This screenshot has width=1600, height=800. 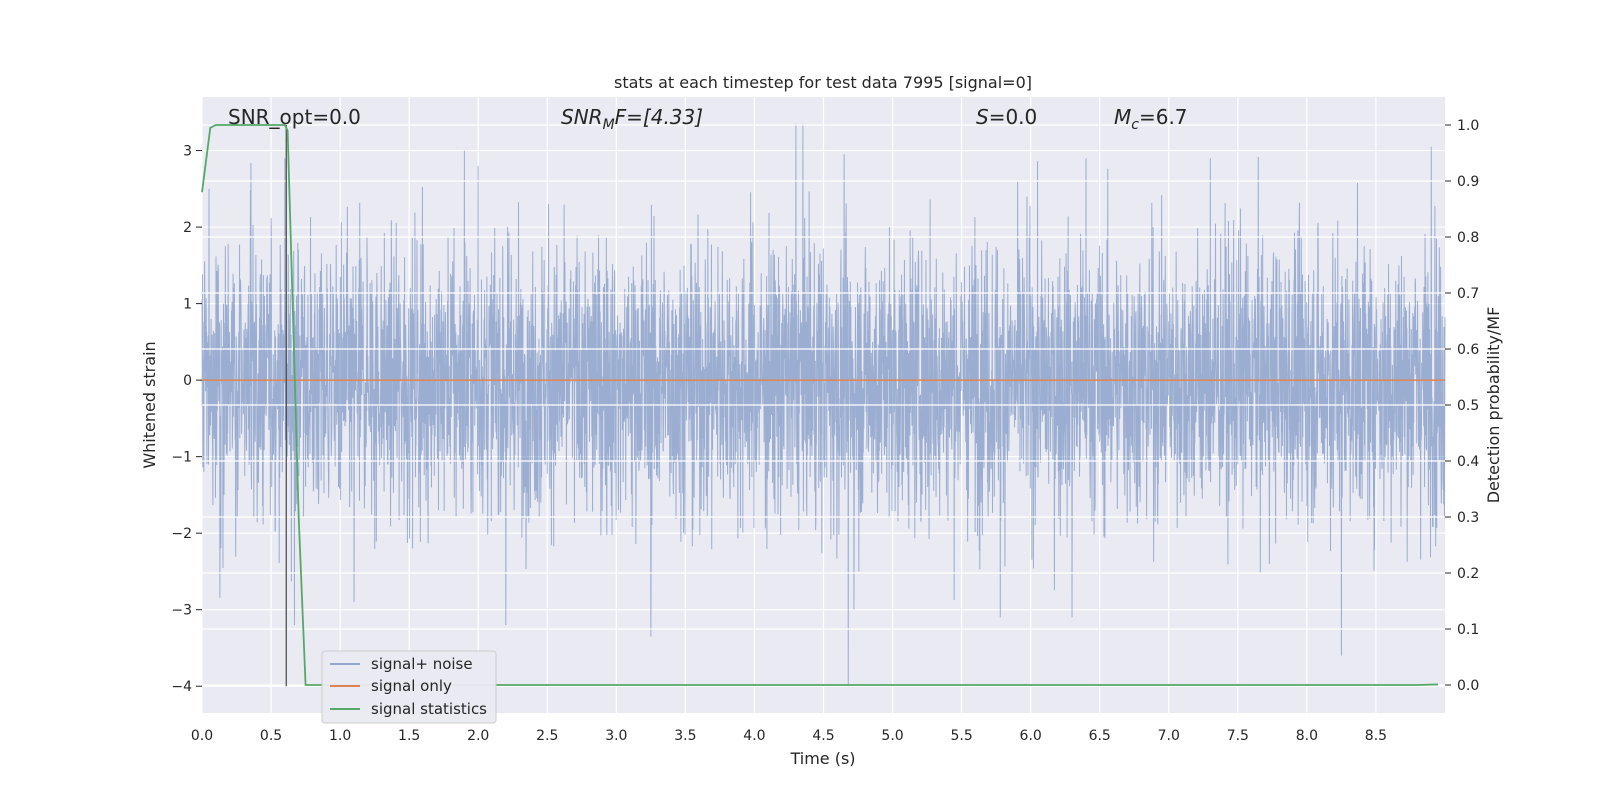 I want to click on mc-sub: c, so click(x=1135, y=125).